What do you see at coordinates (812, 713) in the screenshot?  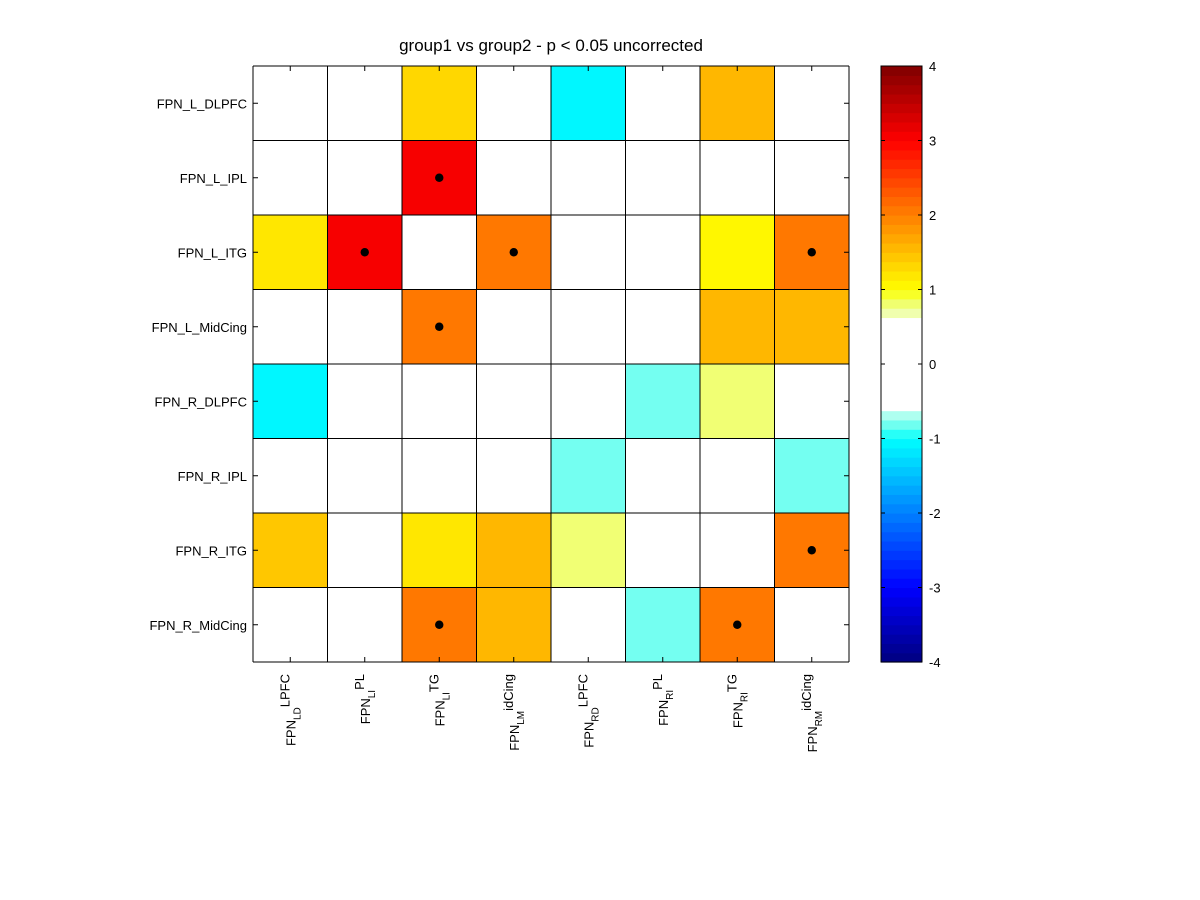 I see `column-label: FPNRMidCing` at bounding box center [812, 713].